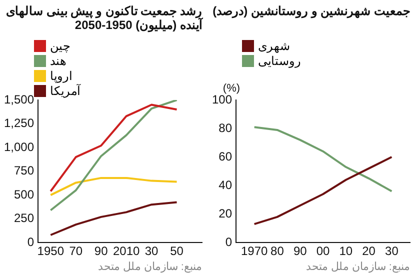 The width and height of the screenshot is (416, 275). Describe the element at coordinates (225, 156) in the screenshot. I see `y-tick-label: 60` at that location.